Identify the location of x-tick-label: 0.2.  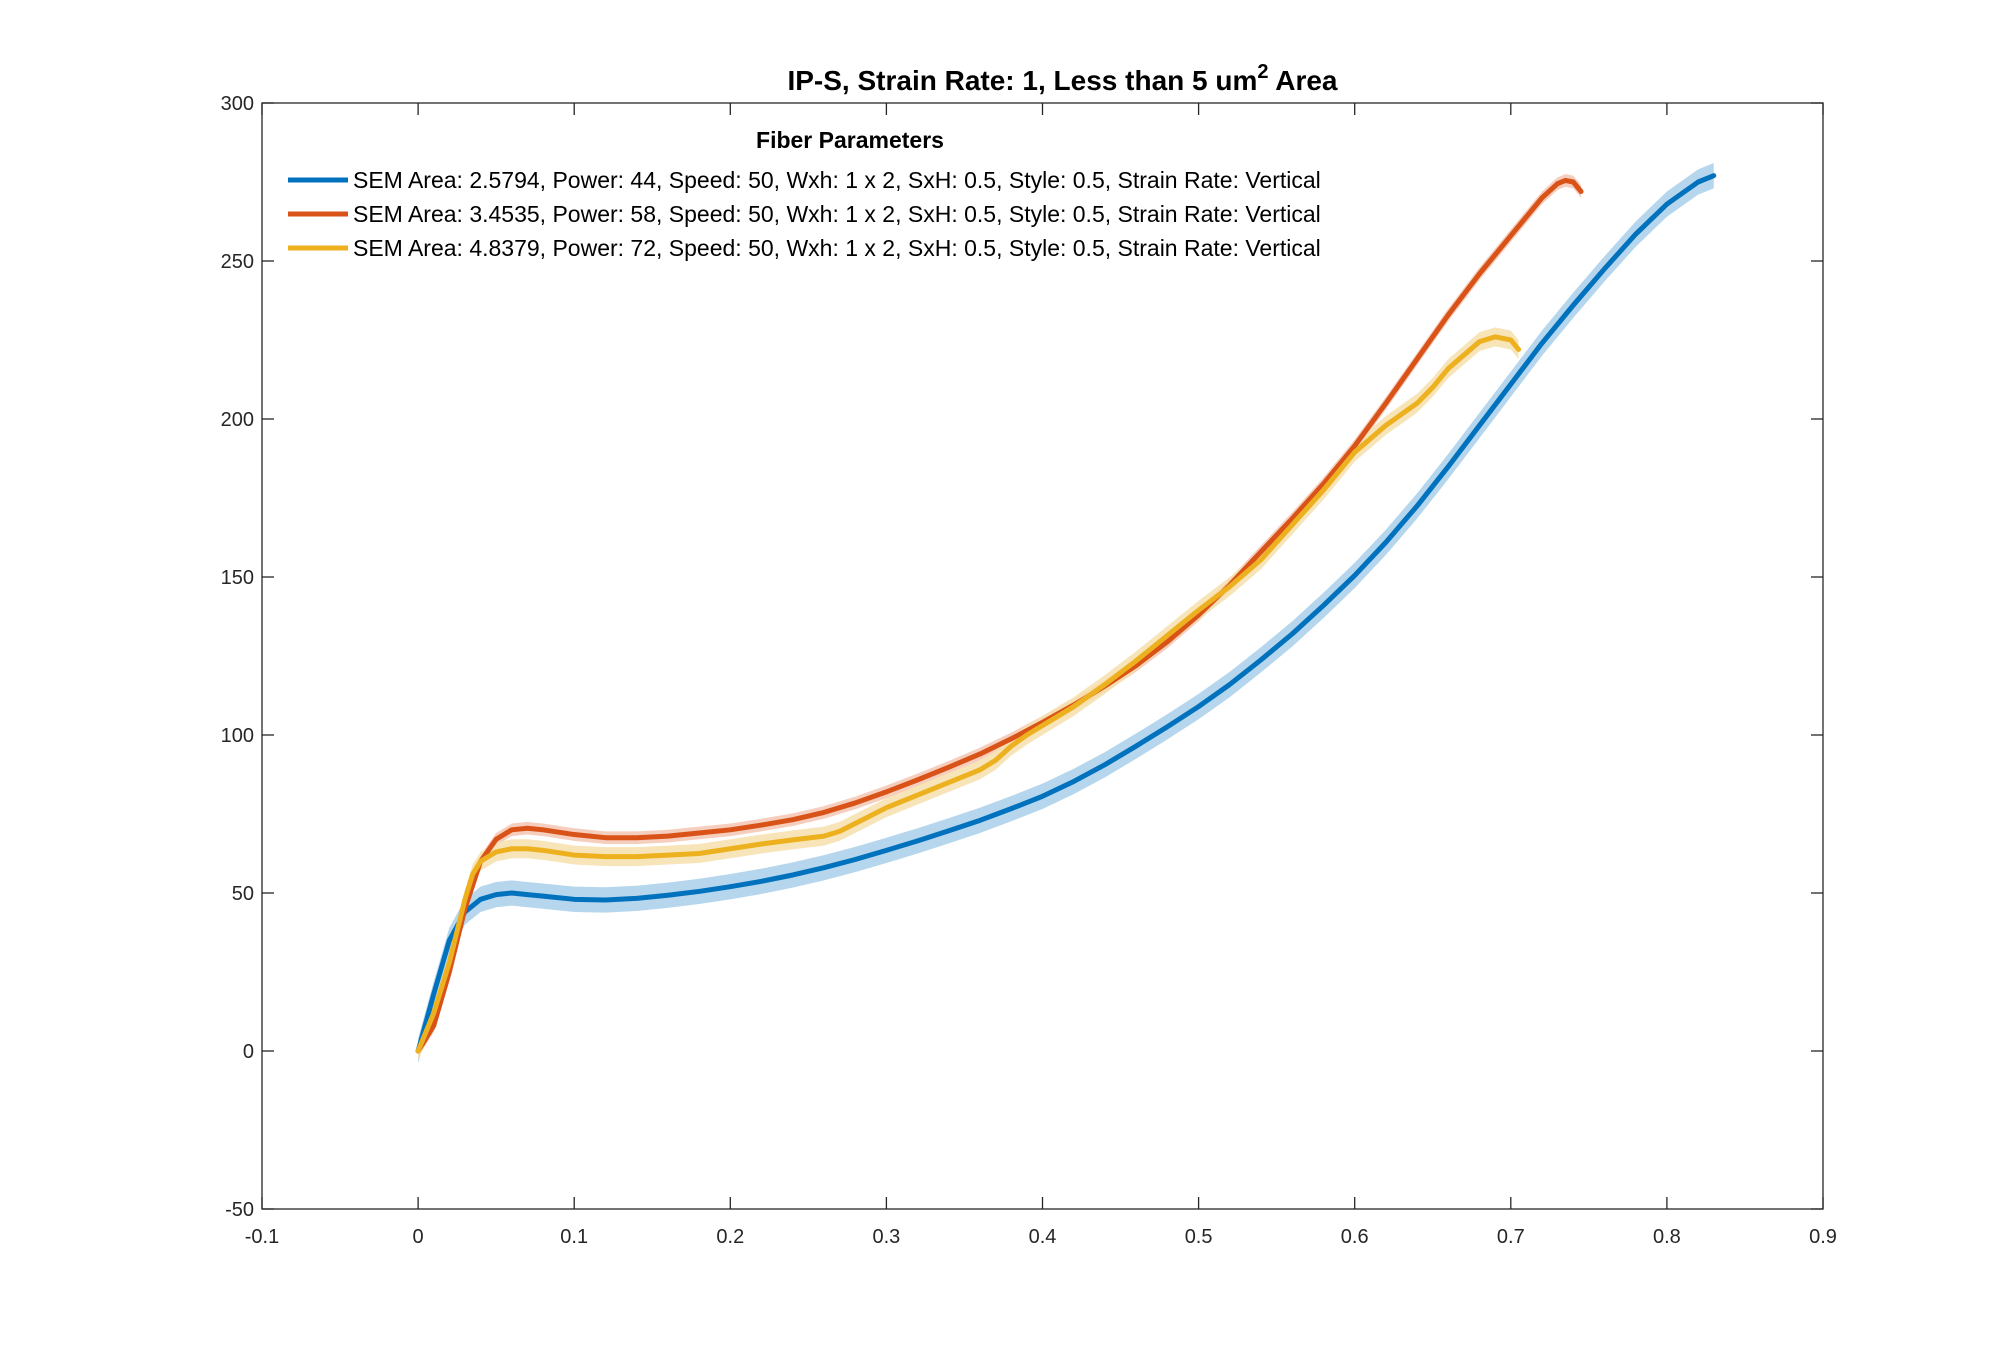
(730, 1237).